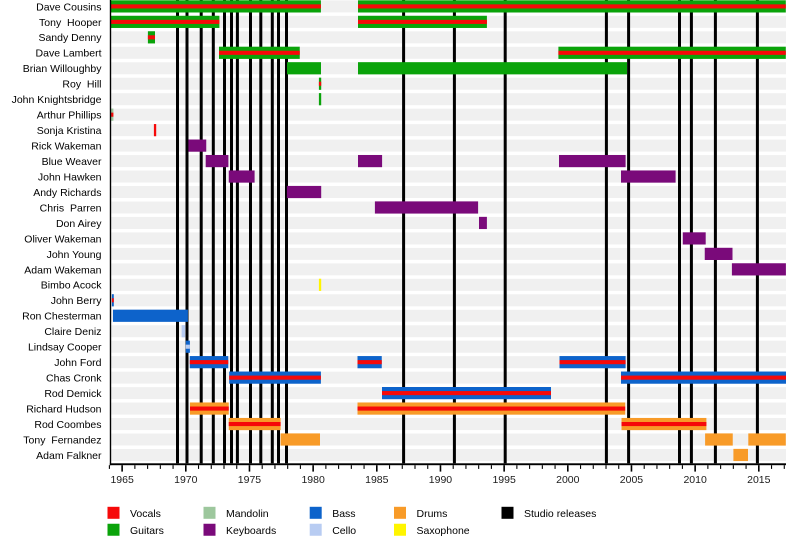 This screenshot has width=800, height=544. I want to click on svg-text: 1975, so click(250, 480).